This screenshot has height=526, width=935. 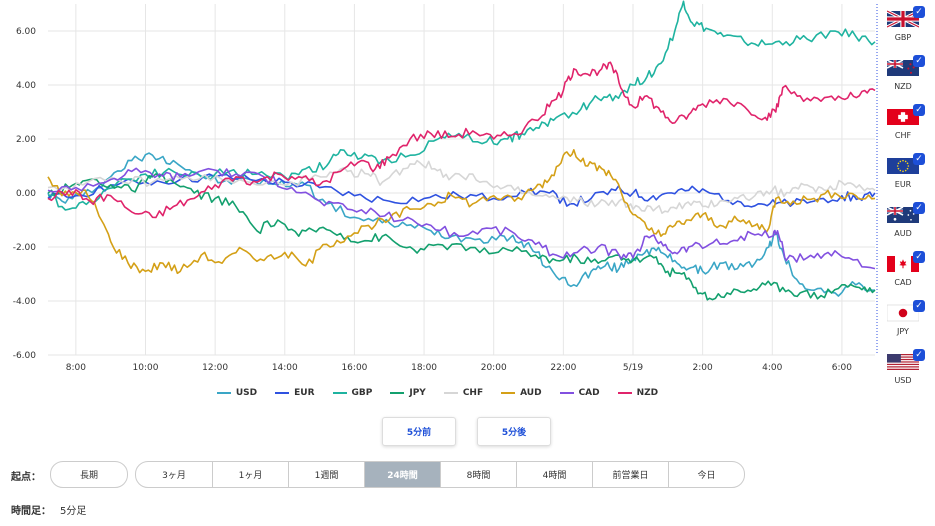 I want to click on range-previous-business-day: 前営業日, so click(x=630, y=474).